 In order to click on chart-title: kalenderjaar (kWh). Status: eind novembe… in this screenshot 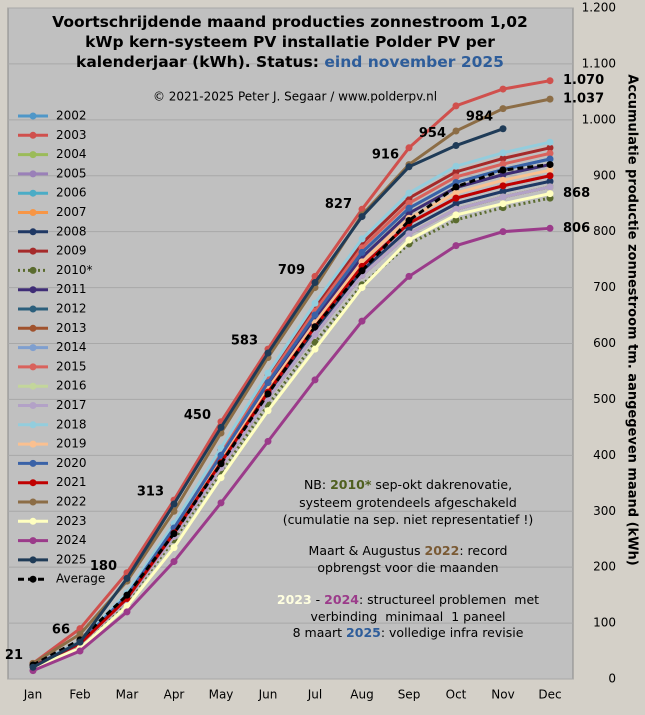, I will do `click(290, 62)`.